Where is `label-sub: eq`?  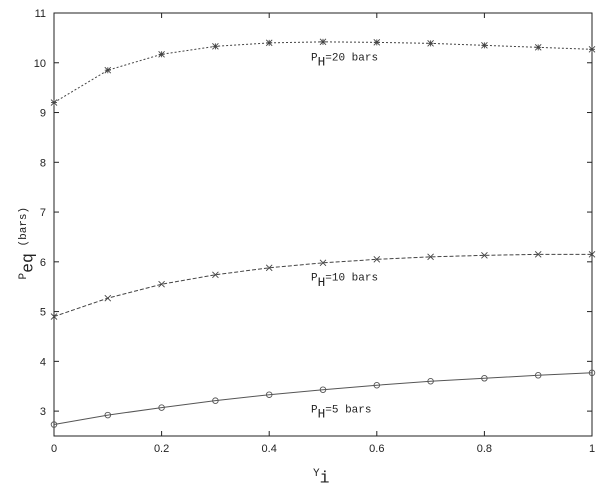 label-sub: eq is located at coordinates (28, 263).